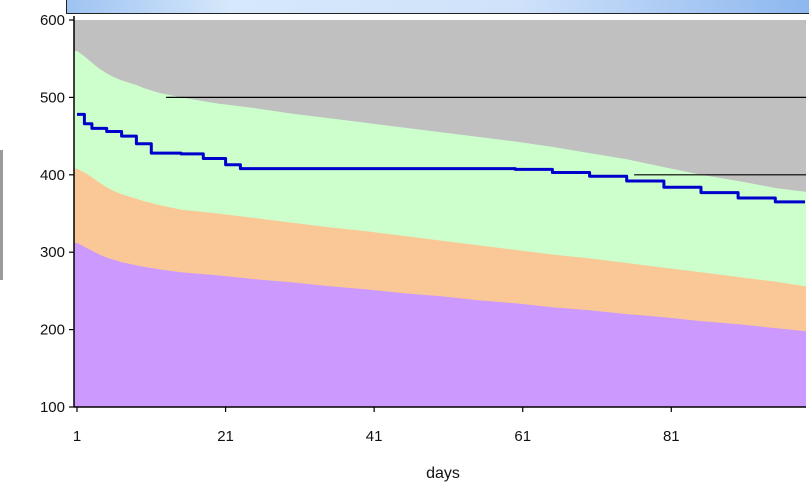 This screenshot has height=485, width=809. I want to click on left-edge-mark, so click(1, 215).